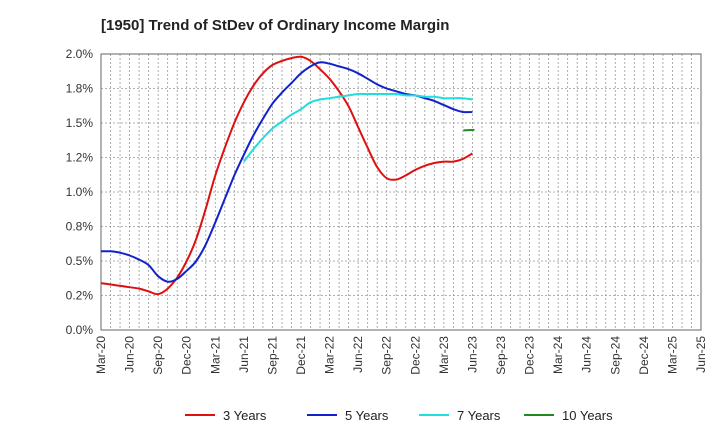 This screenshot has width=720, height=440. Describe the element at coordinates (301, 355) in the screenshot. I see `x-tick-label: Dec-21` at that location.